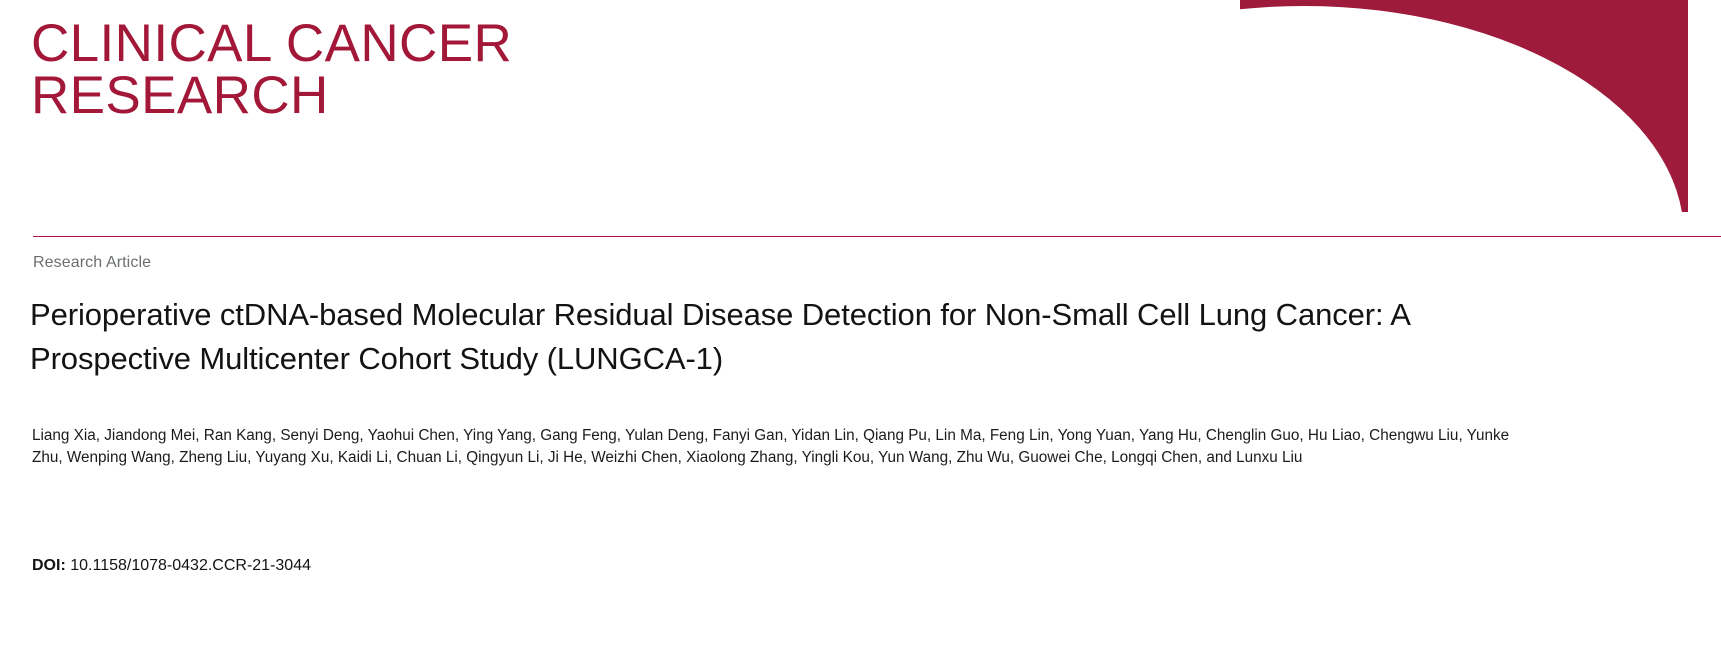 The image size is (1721, 657). What do you see at coordinates (92, 262) in the screenshot?
I see `article-type-kicker: Research Article` at bounding box center [92, 262].